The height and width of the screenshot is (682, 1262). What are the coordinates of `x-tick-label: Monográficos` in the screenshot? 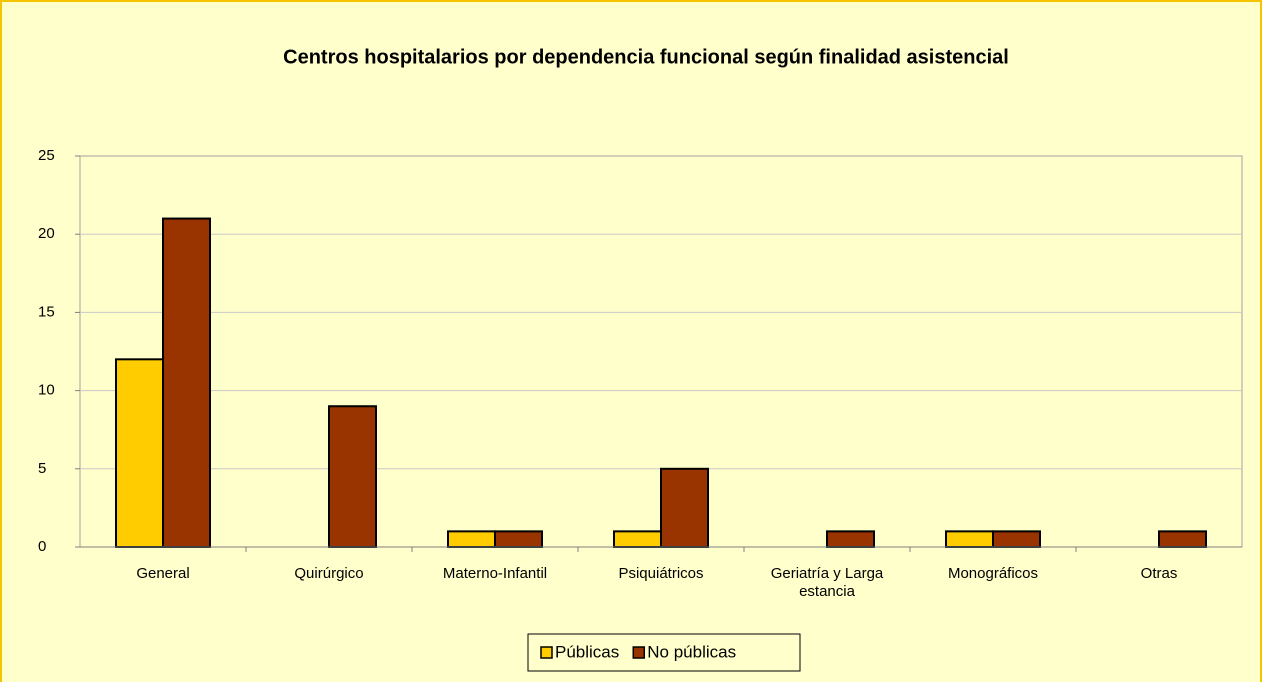 It's located at (993, 573).